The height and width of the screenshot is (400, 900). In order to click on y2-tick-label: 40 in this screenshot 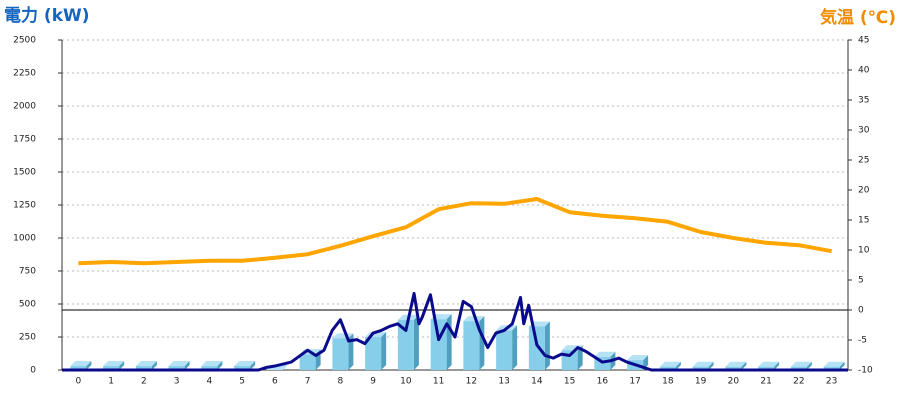, I will do `click(864, 71)`.